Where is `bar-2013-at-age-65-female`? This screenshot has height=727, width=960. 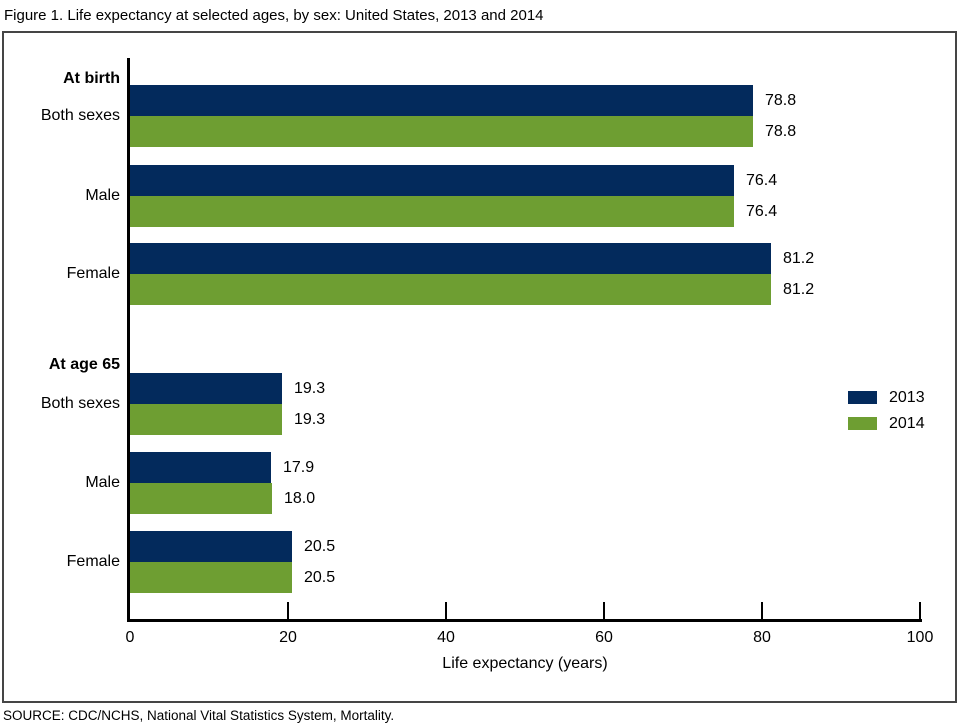 bar-2013-at-age-65-female is located at coordinates (211, 546).